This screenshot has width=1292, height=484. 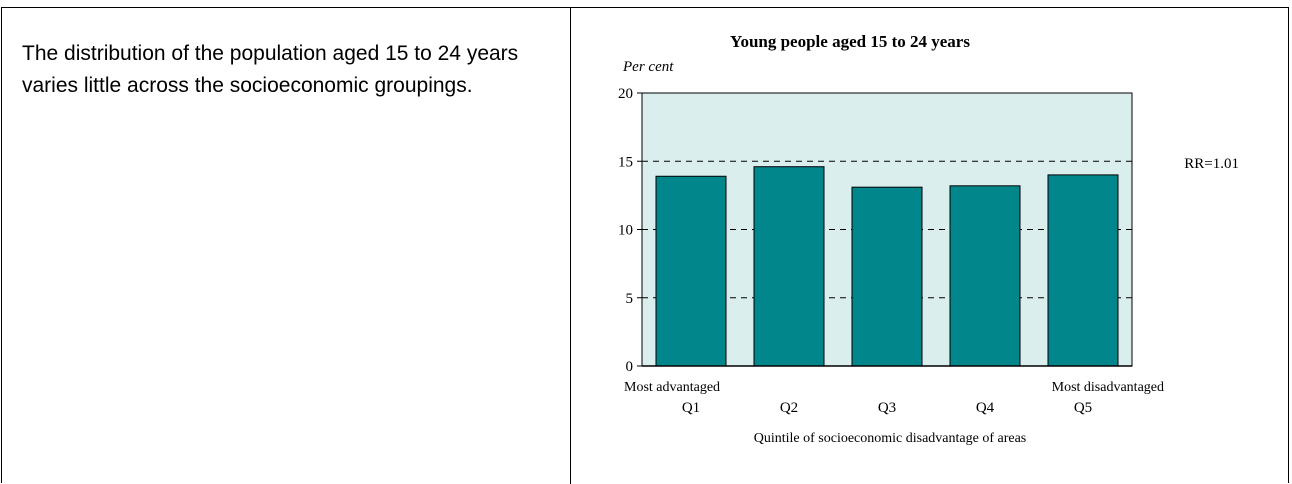 What do you see at coordinates (691, 408) in the screenshot?
I see `x-tick-label-q1: Q1` at bounding box center [691, 408].